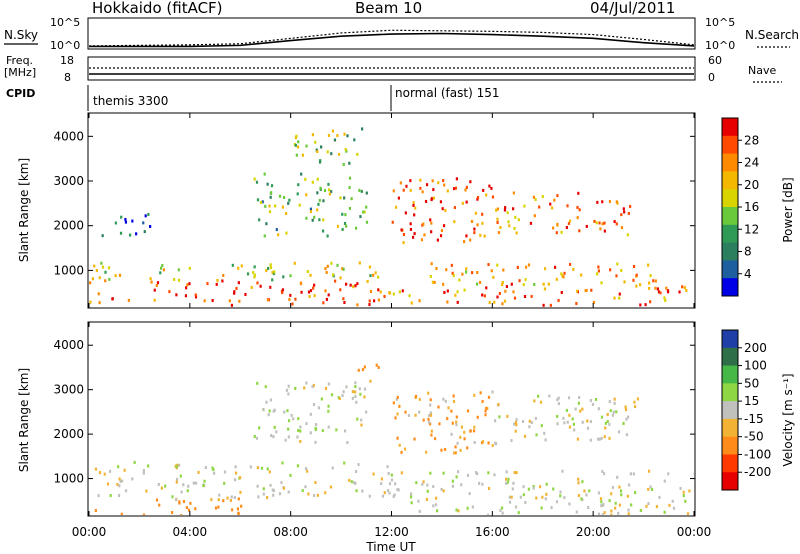 This screenshot has width=800, height=554. I want to click on power-colorbar-label: Power [dB], so click(788, 209).